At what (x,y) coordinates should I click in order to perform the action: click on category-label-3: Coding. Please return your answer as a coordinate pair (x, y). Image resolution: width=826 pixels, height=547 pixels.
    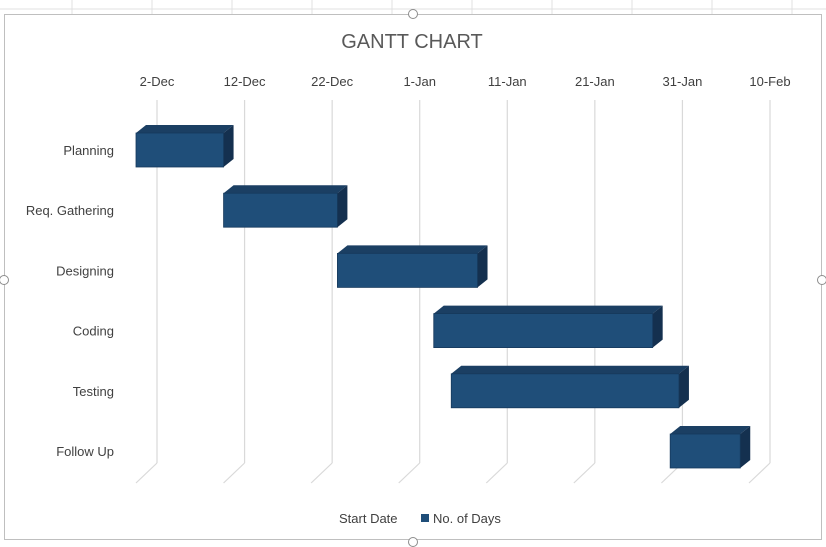
    Looking at the image, I should click on (93, 331).